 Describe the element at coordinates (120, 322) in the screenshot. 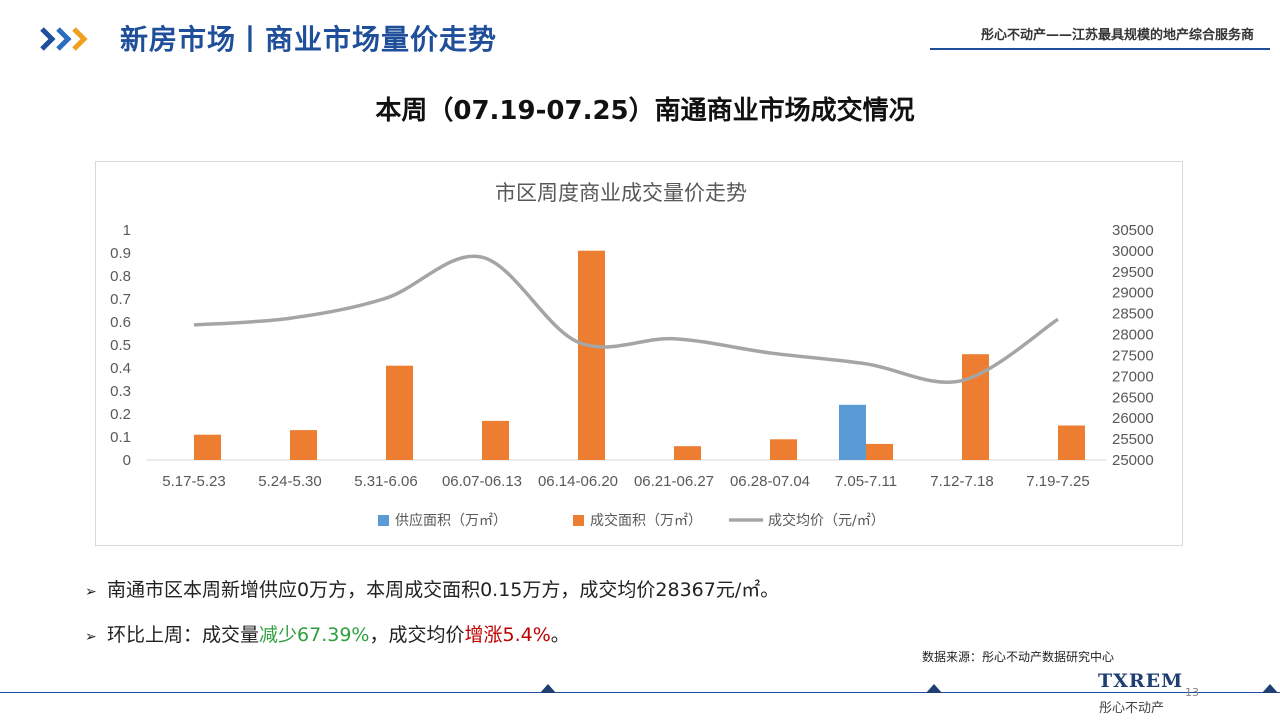

I see `y-left-tick-label: 0.6` at that location.